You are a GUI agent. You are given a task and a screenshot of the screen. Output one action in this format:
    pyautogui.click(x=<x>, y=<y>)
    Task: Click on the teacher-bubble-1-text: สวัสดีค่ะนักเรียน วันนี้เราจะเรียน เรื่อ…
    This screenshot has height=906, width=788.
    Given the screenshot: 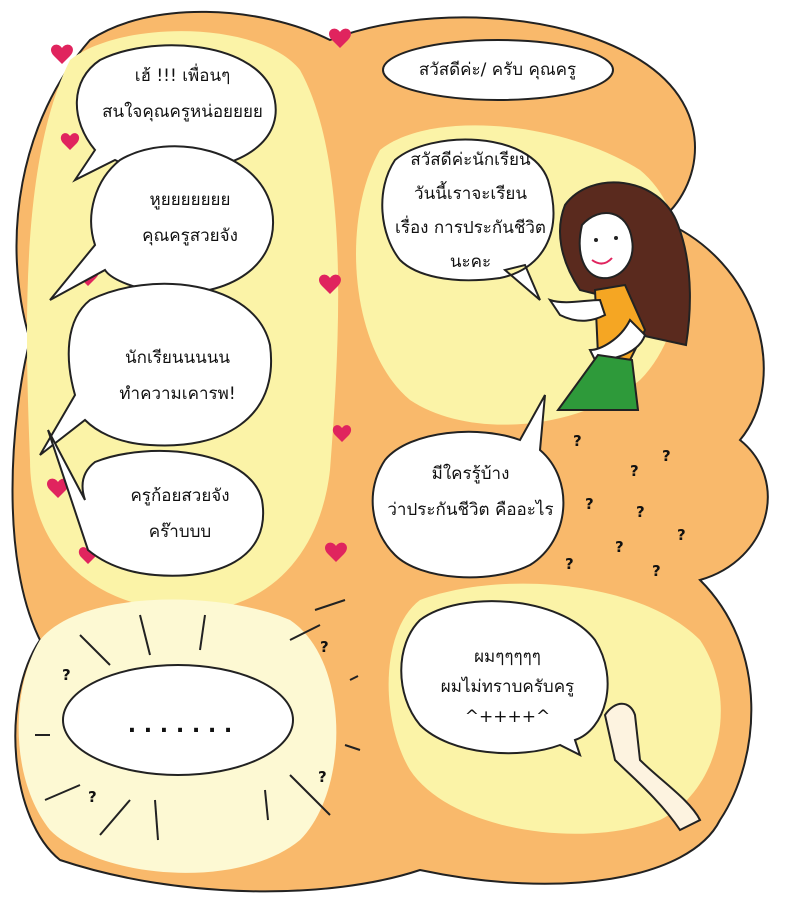 What is the action you would take?
    pyautogui.click(x=470, y=211)
    